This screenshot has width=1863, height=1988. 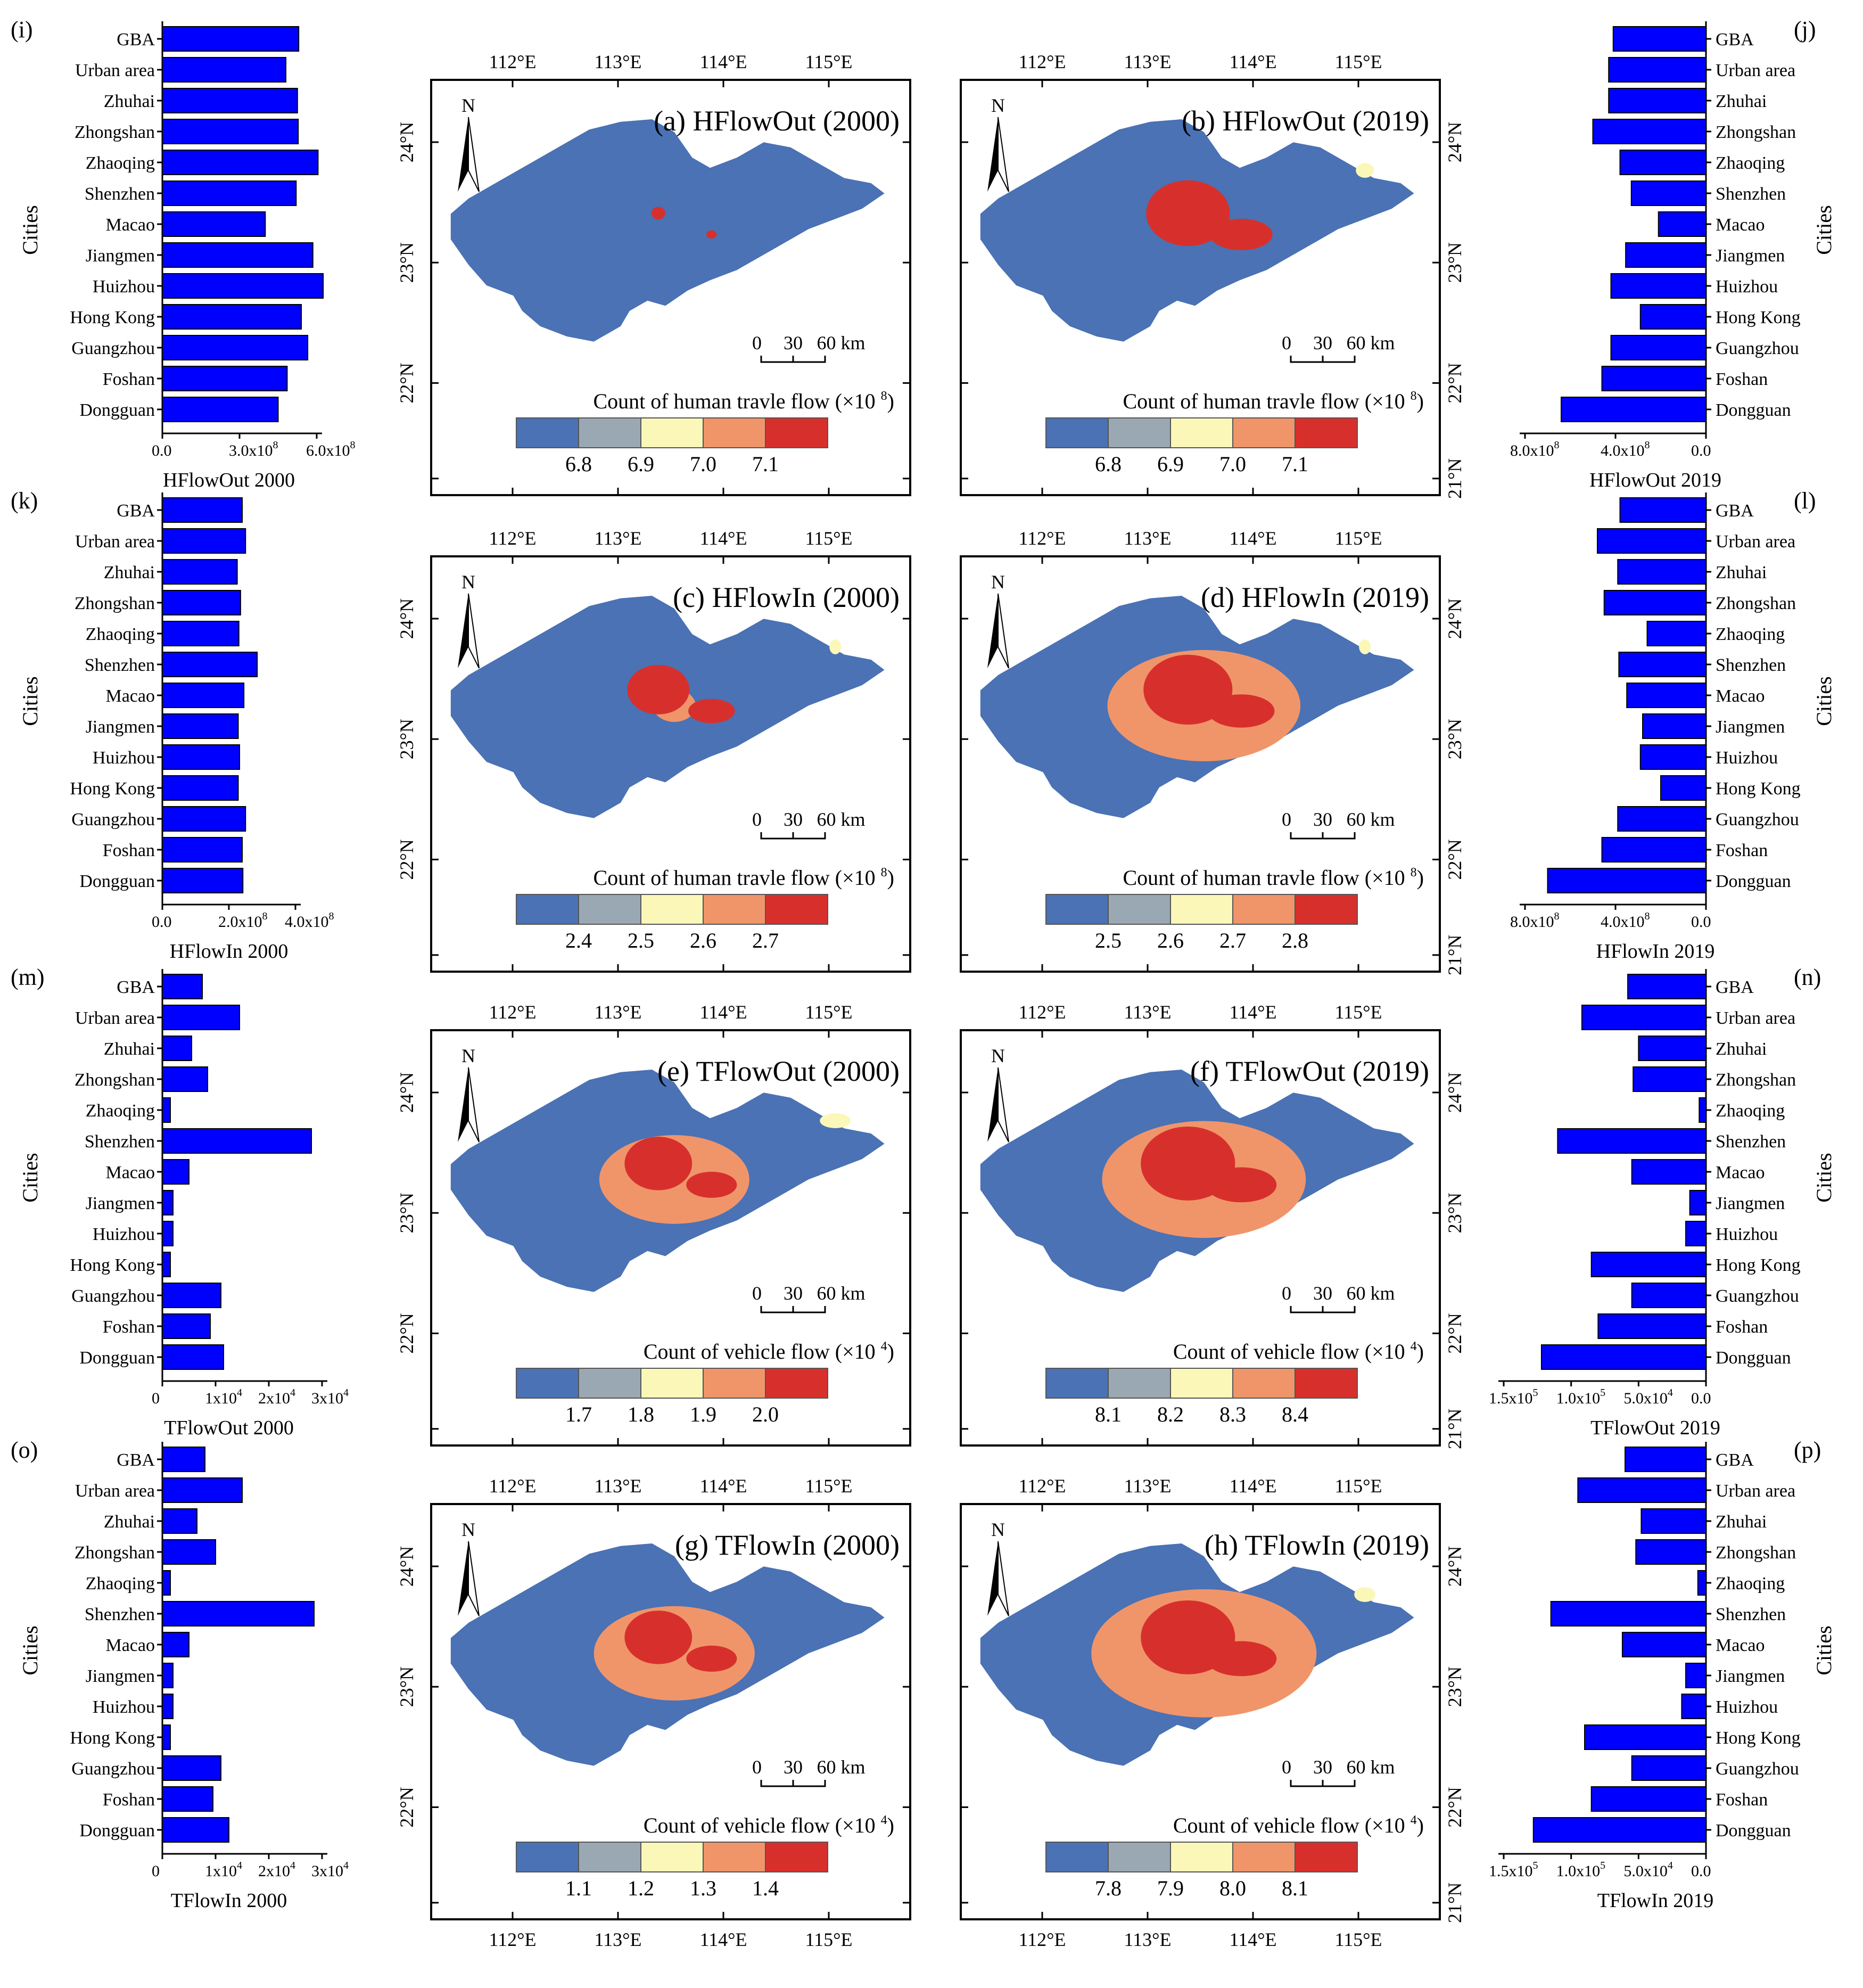 What do you see at coordinates (463, 1104) in the screenshot?
I see `north-arrow-icon` at bounding box center [463, 1104].